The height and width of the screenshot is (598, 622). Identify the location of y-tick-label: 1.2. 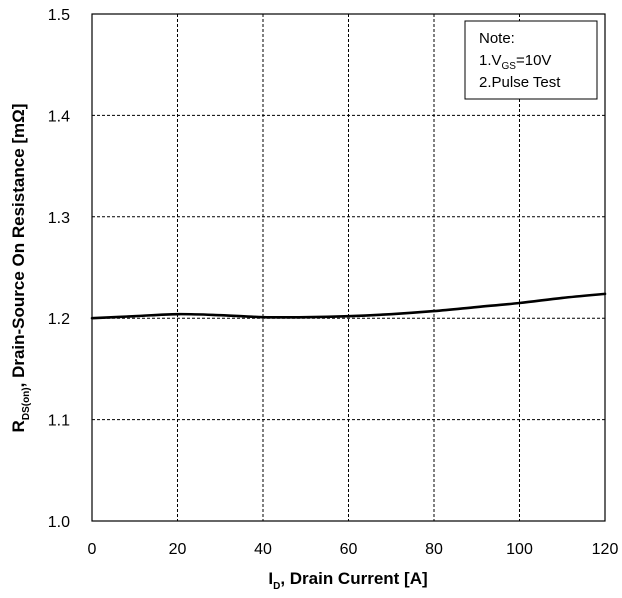
(59, 319).